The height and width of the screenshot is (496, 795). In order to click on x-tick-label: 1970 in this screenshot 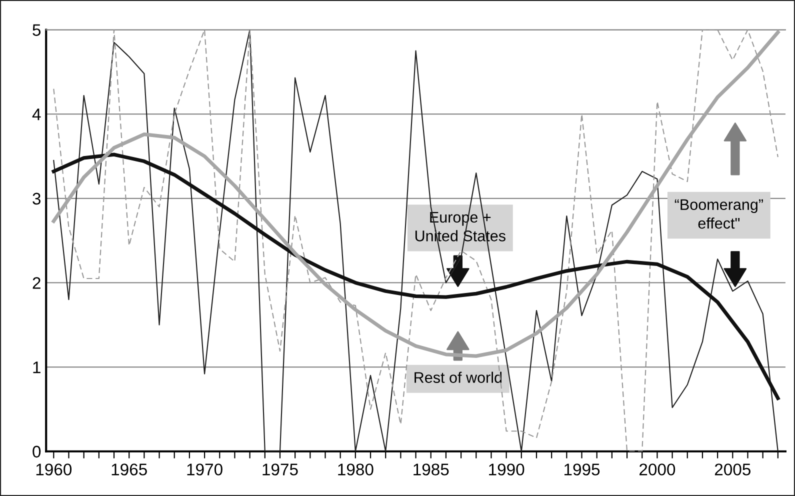, I will do `click(204, 470)`.